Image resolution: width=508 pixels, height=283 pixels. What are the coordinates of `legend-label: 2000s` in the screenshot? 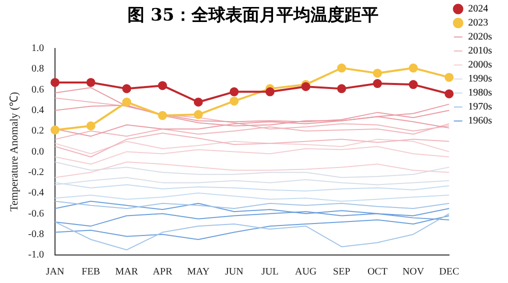 It's located at (480, 65).